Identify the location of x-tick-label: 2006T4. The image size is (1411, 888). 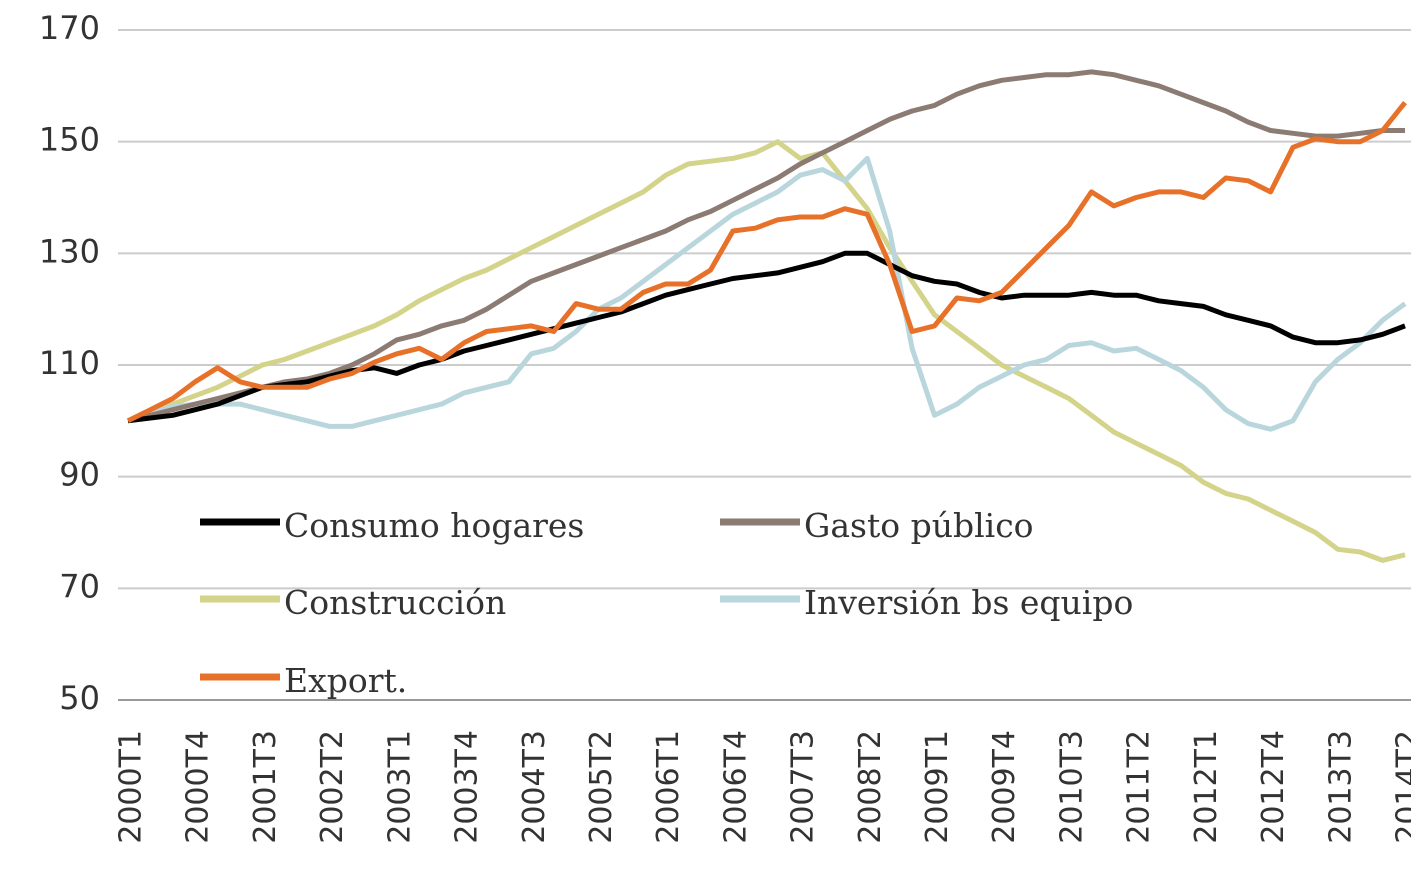
(735, 787).